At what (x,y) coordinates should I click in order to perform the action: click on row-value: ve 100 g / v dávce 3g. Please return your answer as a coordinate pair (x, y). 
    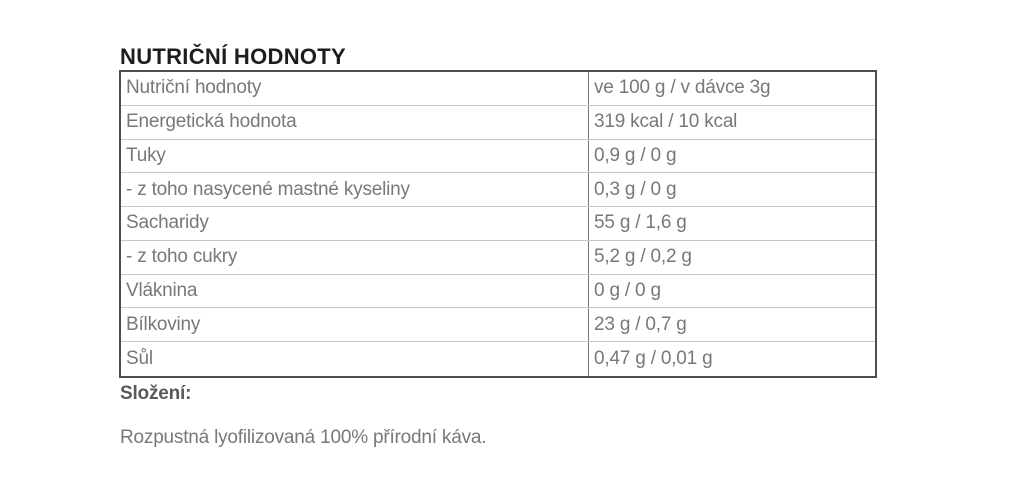
    Looking at the image, I should click on (731, 88).